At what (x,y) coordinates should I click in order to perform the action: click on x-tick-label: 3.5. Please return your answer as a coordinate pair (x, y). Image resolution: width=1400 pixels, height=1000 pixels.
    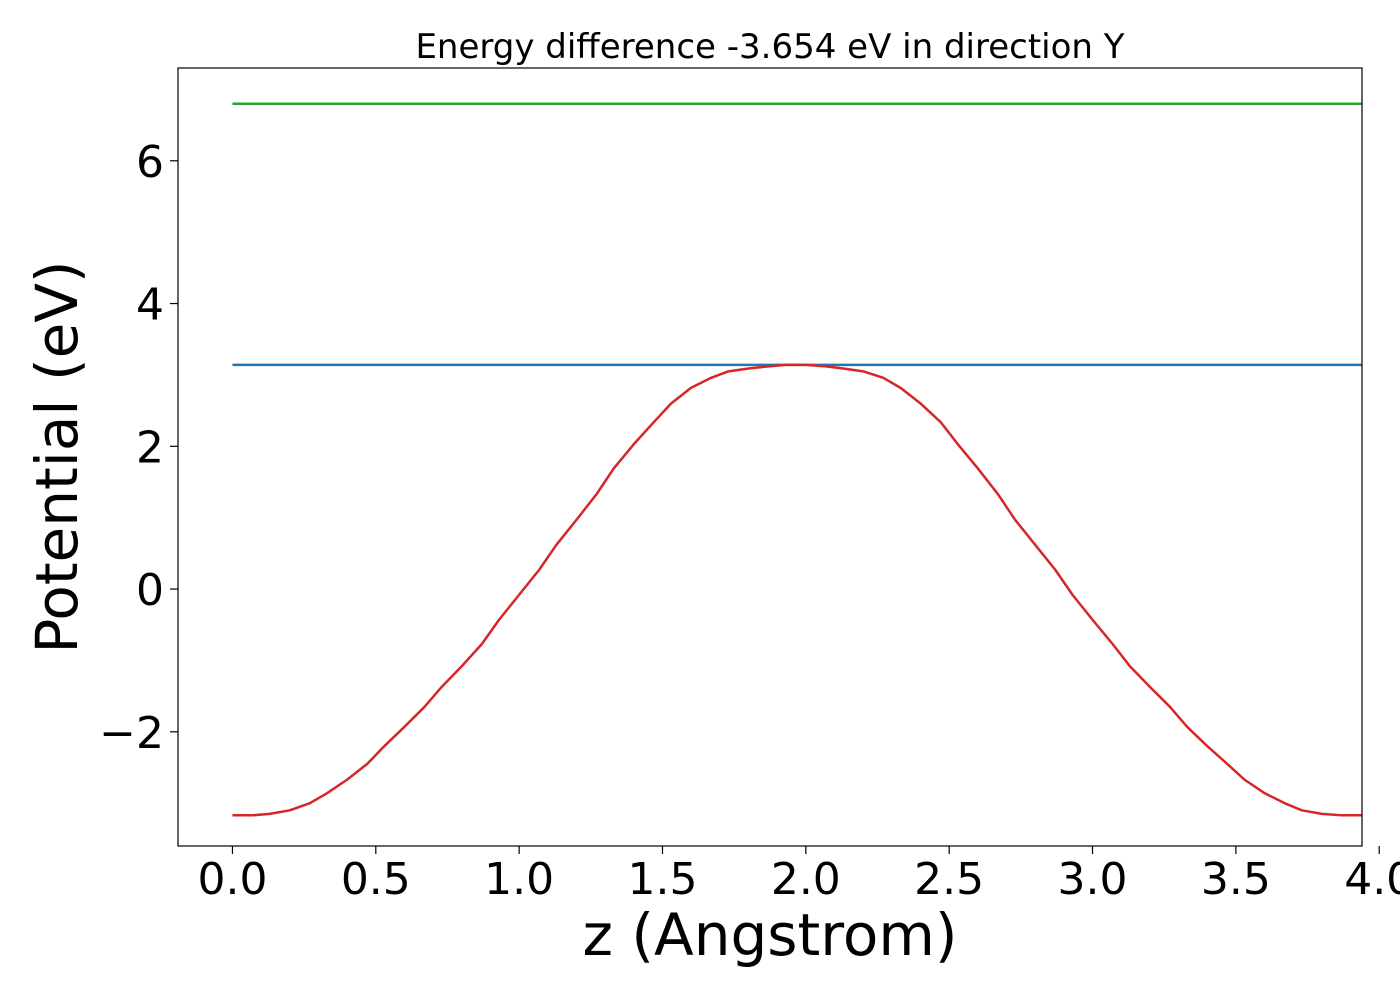
    Looking at the image, I should click on (1236, 879).